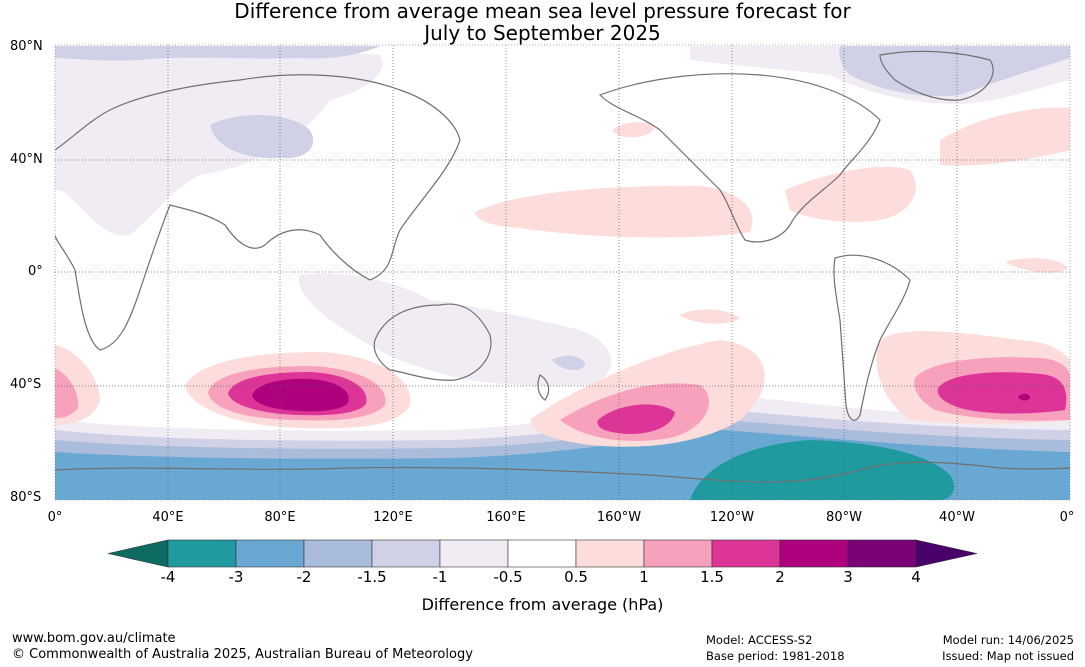 The image size is (1085, 667). What do you see at coordinates (844, 517) in the screenshot?
I see `lon-label-80w: 80°W` at bounding box center [844, 517].